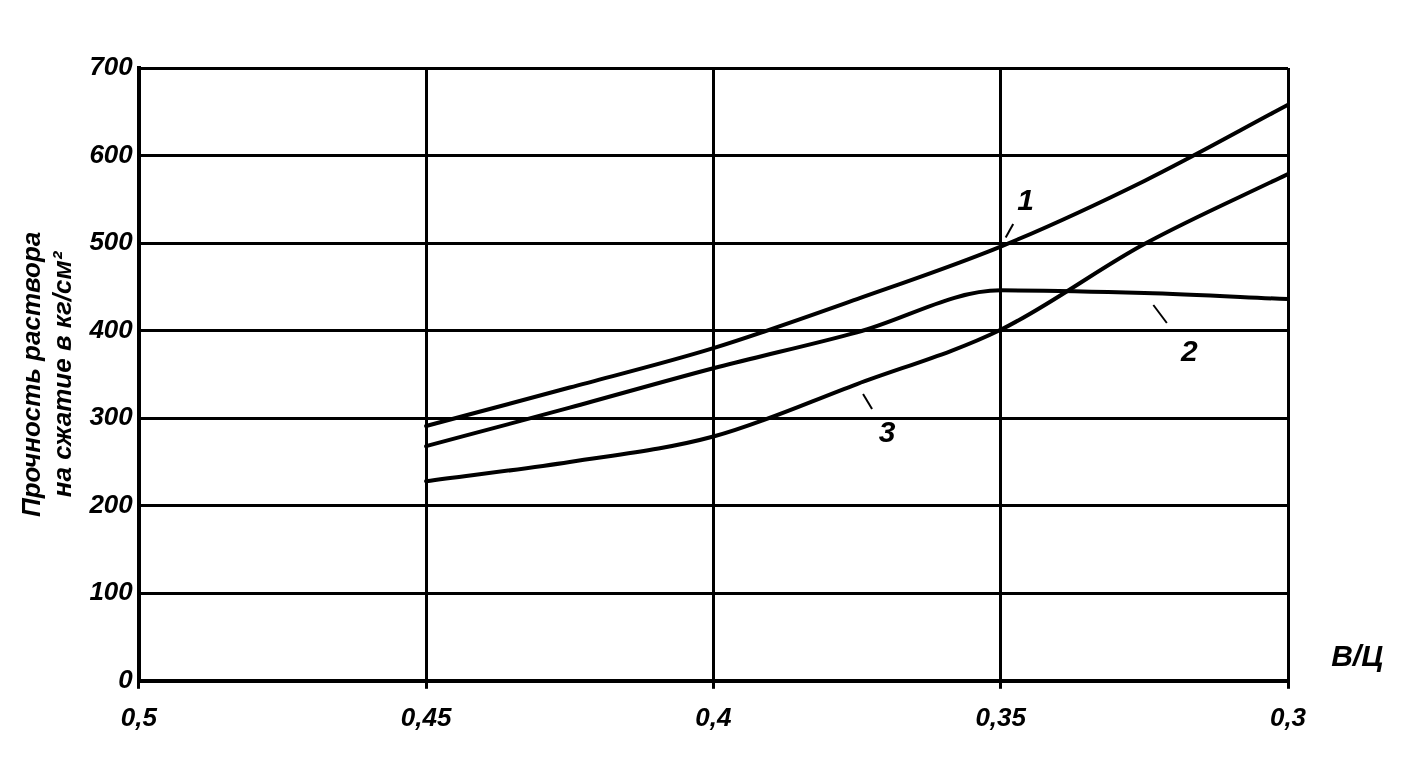 Image resolution: width=1406 pixels, height=766 pixels. Describe the element at coordinates (1026, 199) in the screenshot. I see `series-label: 1` at that location.